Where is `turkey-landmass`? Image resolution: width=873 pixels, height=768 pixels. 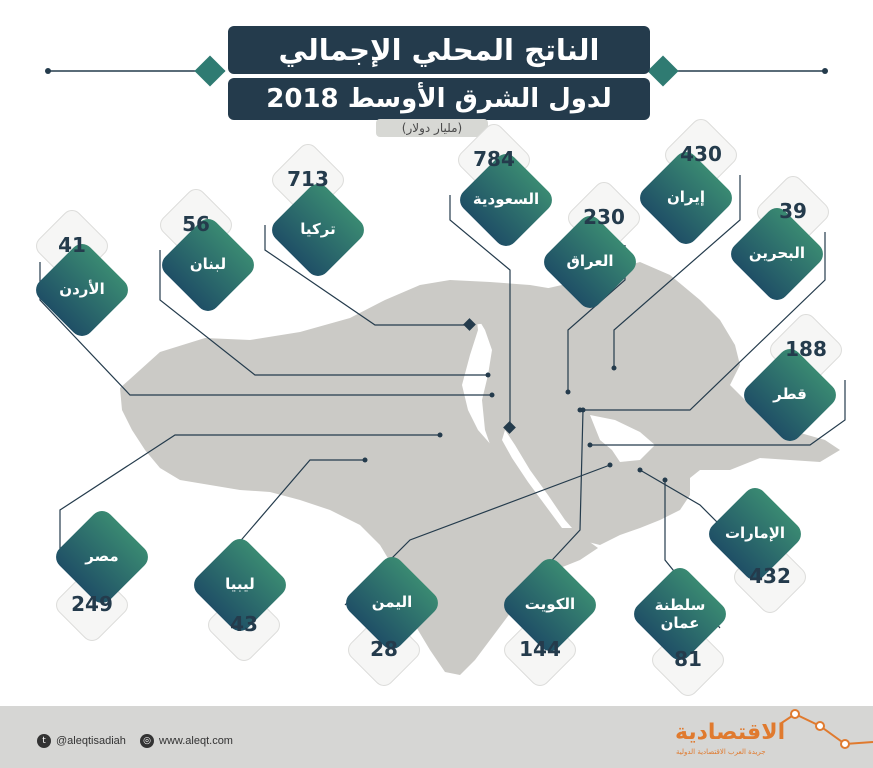
turkey-landmass is located at coordinates (495, 302).